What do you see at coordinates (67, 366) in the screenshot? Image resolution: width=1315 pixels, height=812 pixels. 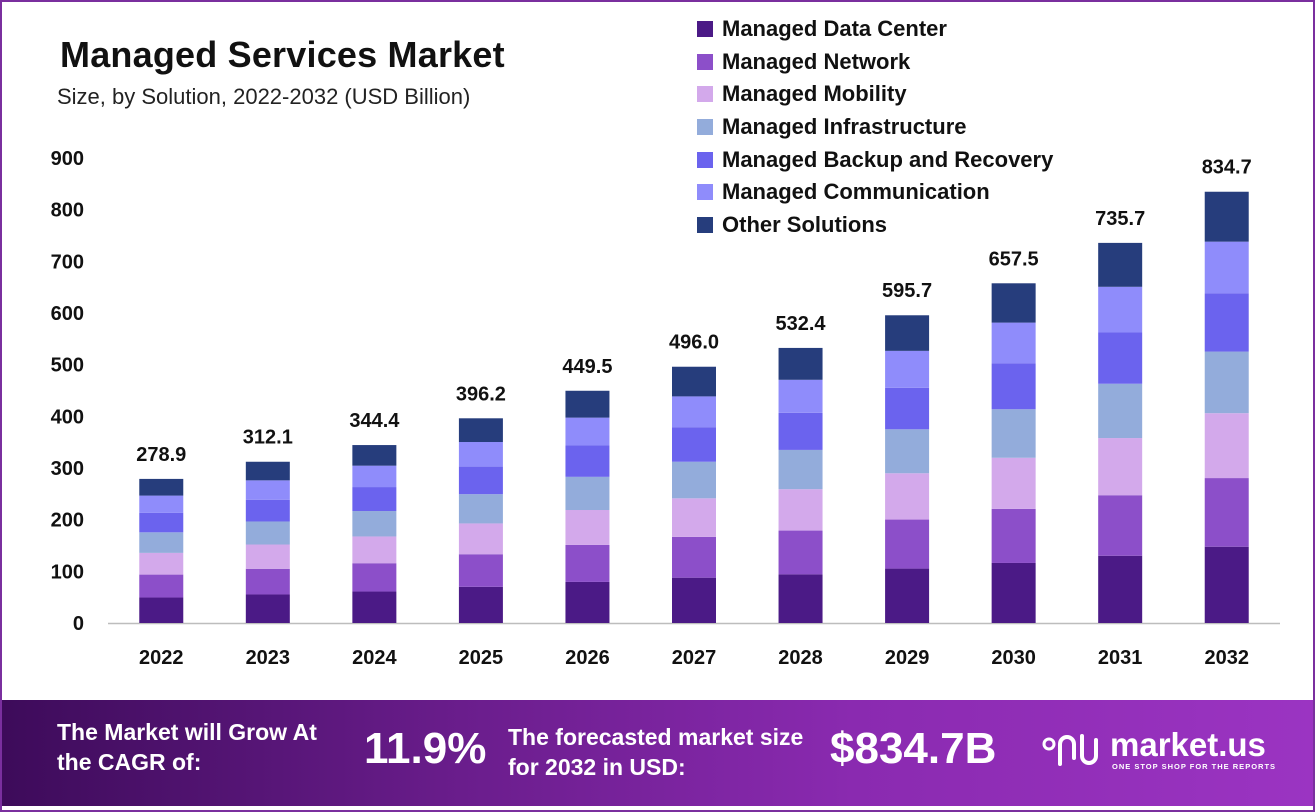 I see `y-tick-label: 500` at bounding box center [67, 366].